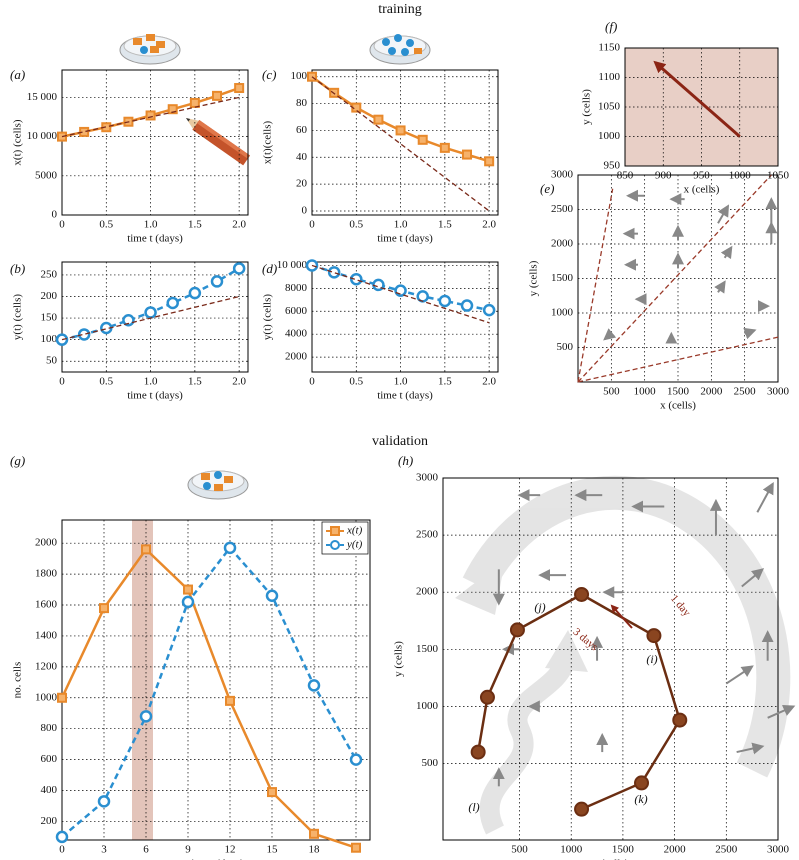 The height and width of the screenshot is (860, 799). I want to click on y-tick-label: 1800, so click(46, 574).